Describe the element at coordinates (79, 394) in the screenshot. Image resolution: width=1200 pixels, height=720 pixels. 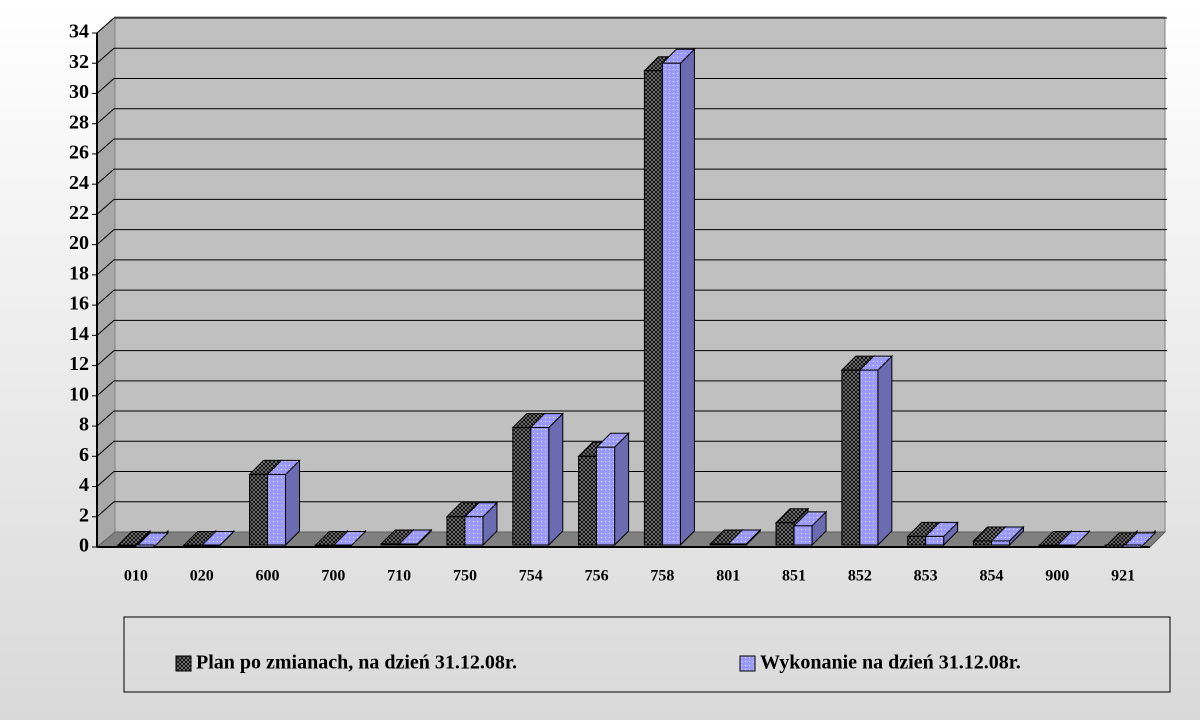
I see `y-tick-label: 10` at that location.